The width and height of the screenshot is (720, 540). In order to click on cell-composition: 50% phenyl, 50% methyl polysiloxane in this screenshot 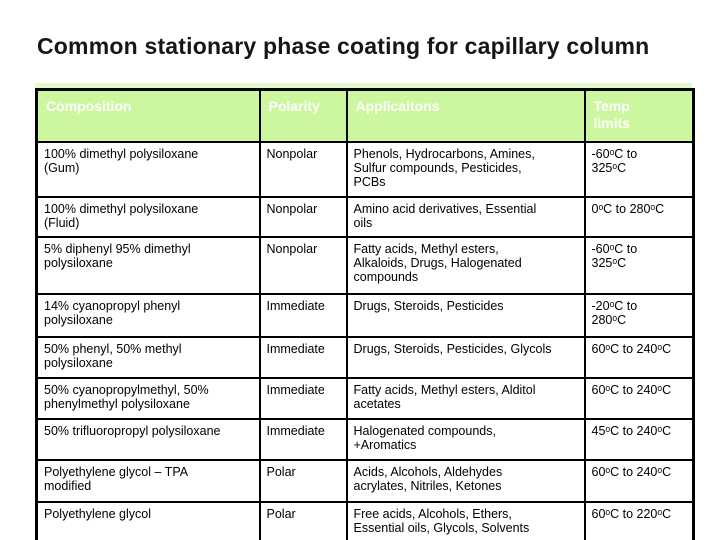, I will do `click(148, 357)`.